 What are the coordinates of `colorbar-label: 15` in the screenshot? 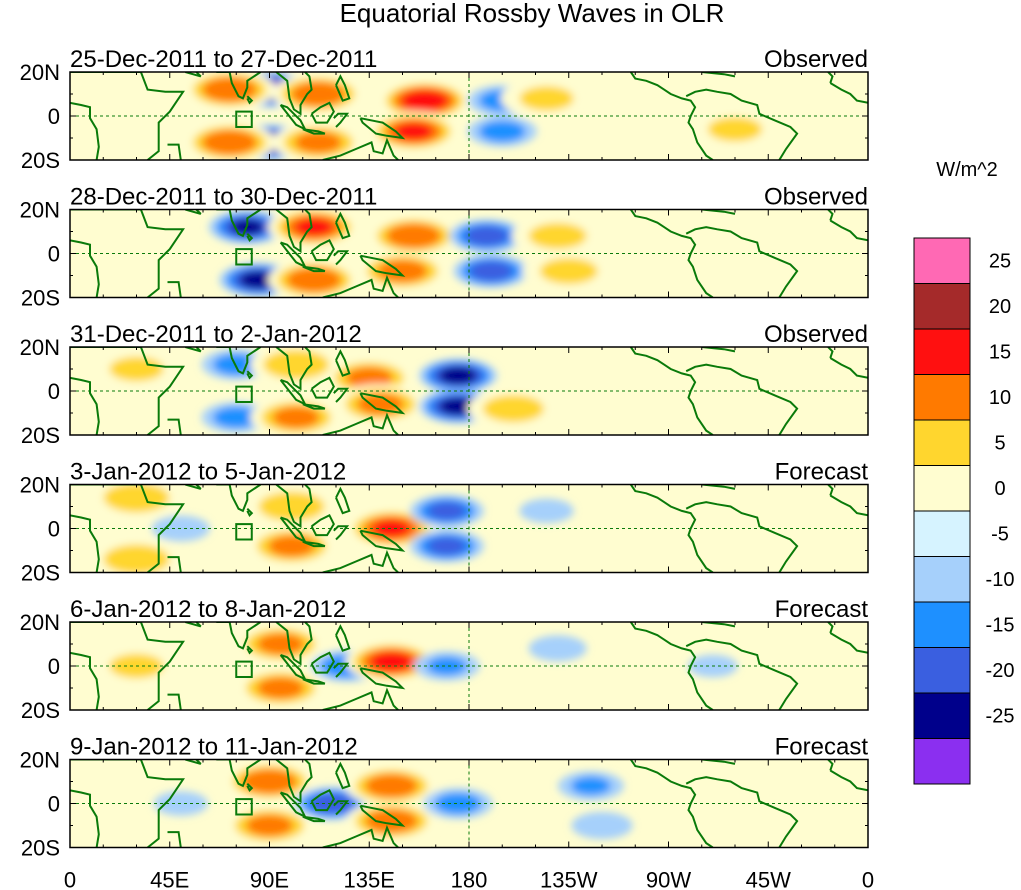 It's located at (1000, 353).